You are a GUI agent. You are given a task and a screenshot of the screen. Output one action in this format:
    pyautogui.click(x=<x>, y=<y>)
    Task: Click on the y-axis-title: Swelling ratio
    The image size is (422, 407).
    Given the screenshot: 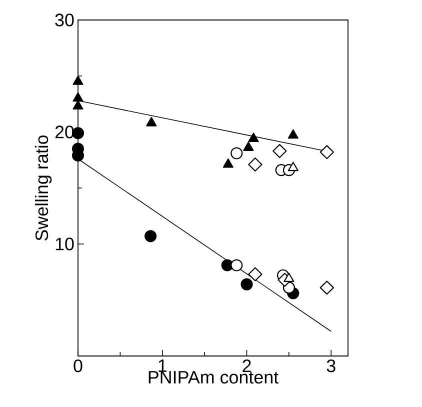 What is the action you would take?
    pyautogui.click(x=43, y=188)
    